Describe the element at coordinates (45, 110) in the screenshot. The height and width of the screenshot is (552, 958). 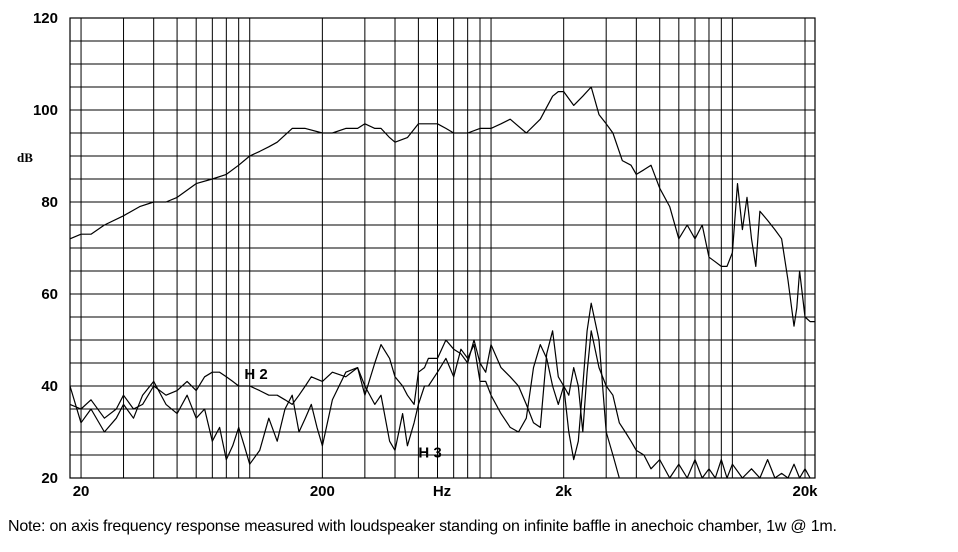
I see `y-tick-label: 100` at that location.